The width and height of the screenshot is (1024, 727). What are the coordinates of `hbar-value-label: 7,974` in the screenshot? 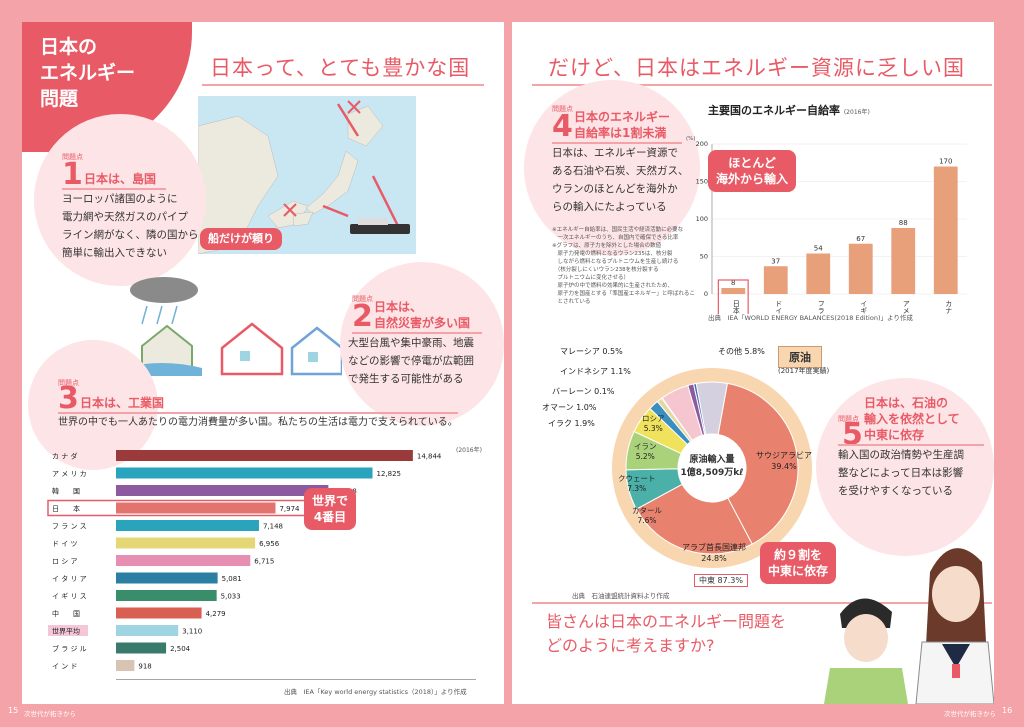 It's located at (289, 509).